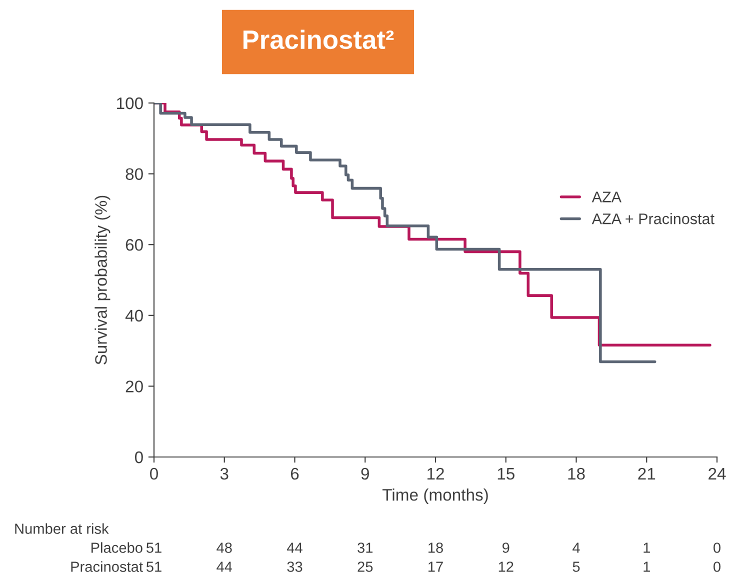 The image size is (736, 578). What do you see at coordinates (436, 474) in the screenshot?
I see `x-tick-label: 12` at bounding box center [436, 474].